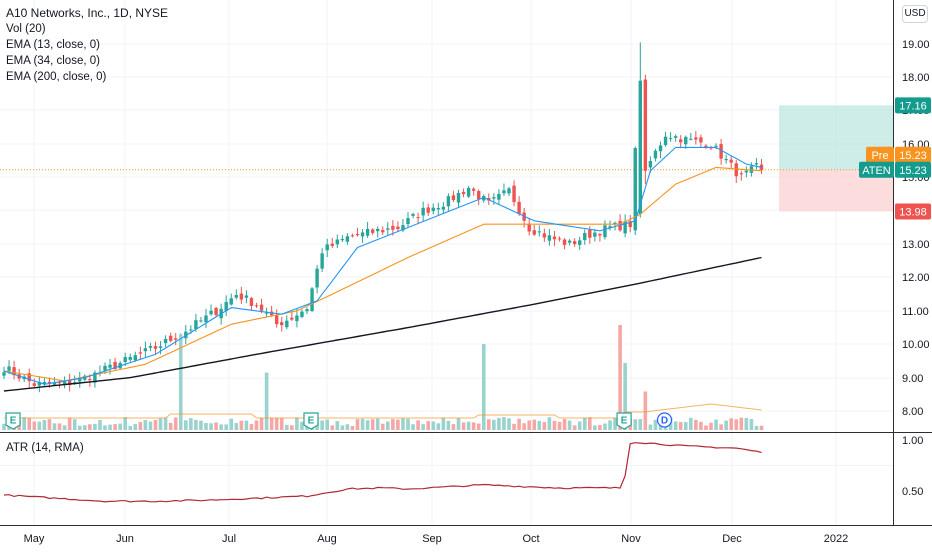  Describe the element at coordinates (53, 61) in the screenshot. I see `legend-ema-34: EMA (34, close, 0)` at that location.